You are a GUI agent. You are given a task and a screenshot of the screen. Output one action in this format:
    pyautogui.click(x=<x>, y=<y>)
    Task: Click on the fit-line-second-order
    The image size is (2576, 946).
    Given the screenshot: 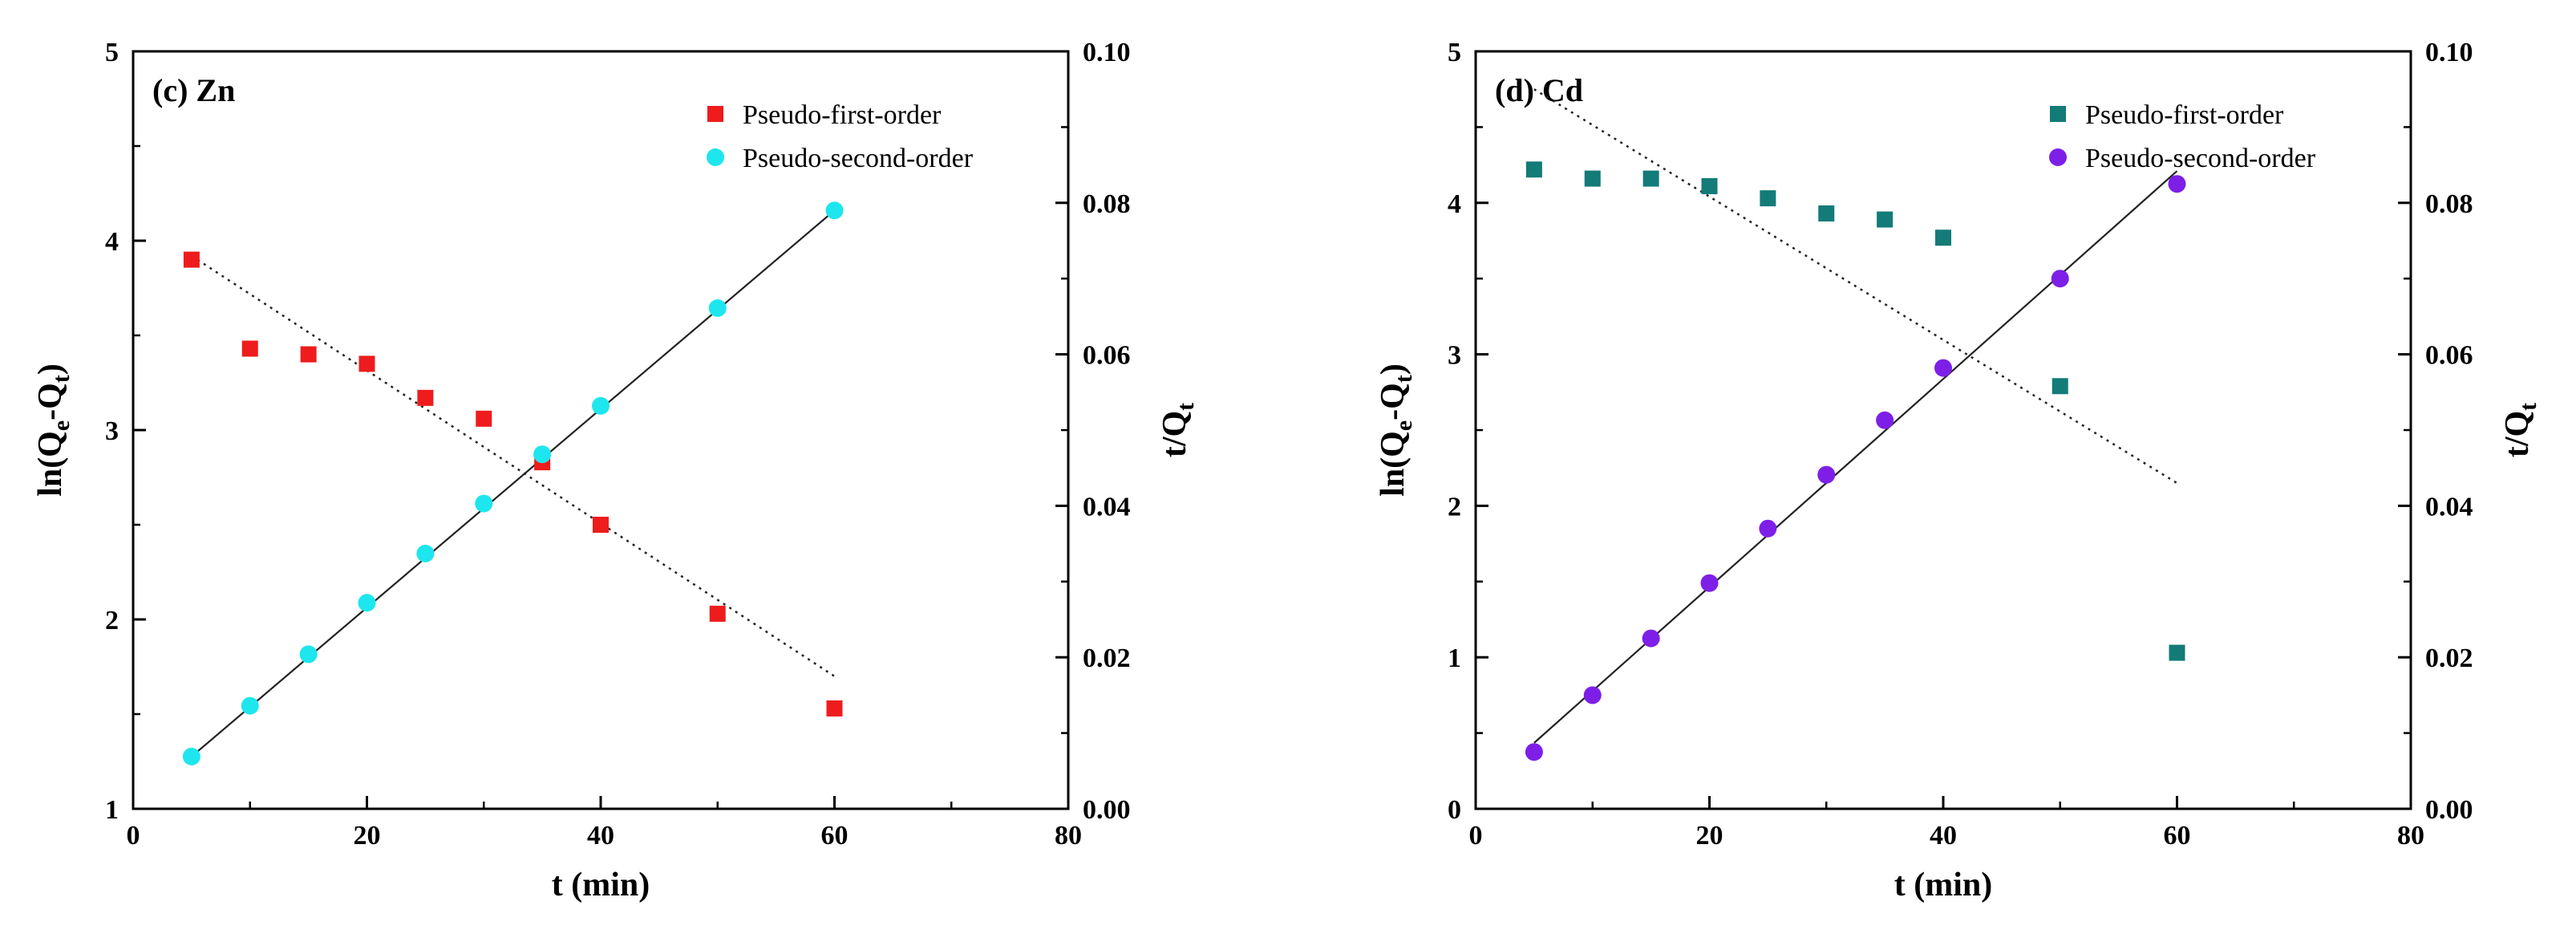 What is the action you would take?
    pyautogui.click(x=513, y=483)
    